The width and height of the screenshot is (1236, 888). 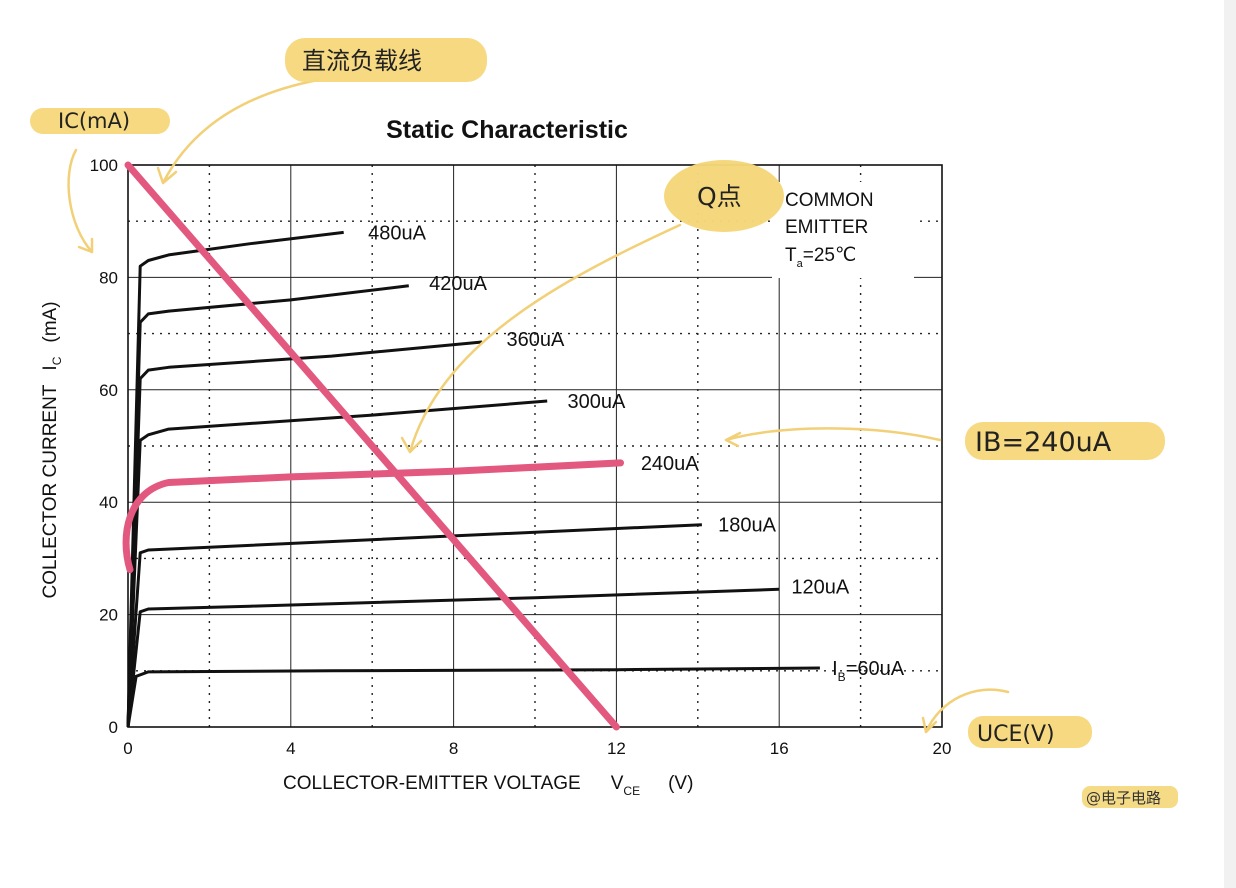 I want to click on arrow-load-line, so click(x=238, y=131).